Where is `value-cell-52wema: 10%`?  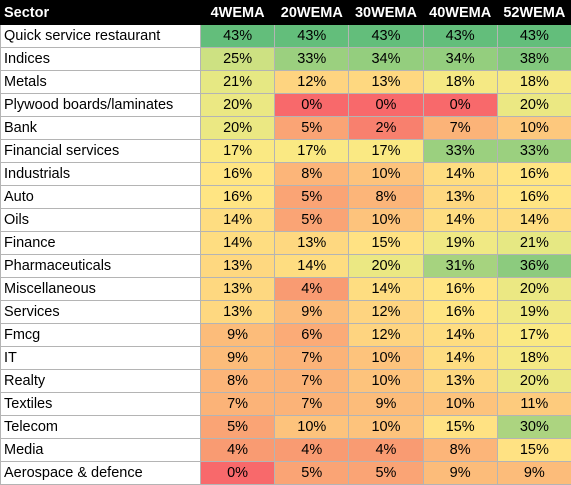 value-cell-52wema: 10% is located at coordinates (534, 128).